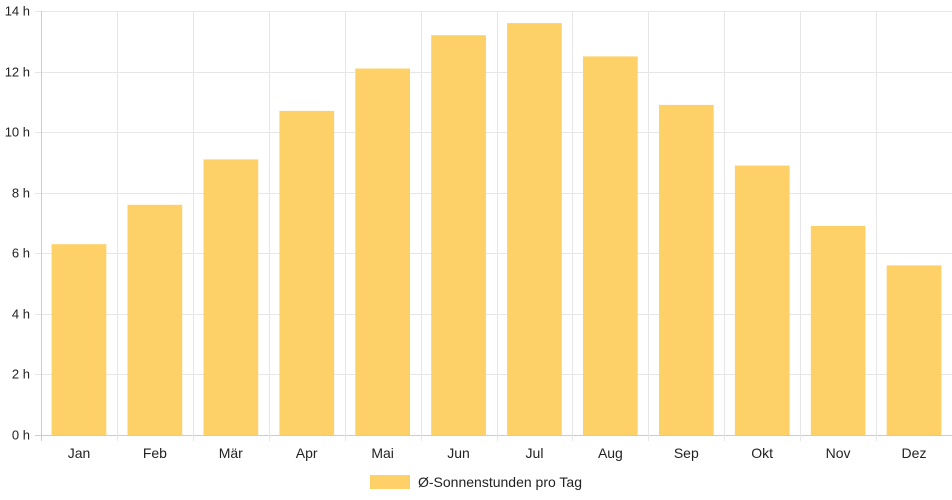 This screenshot has width=952, height=500. Describe the element at coordinates (390, 482) in the screenshot. I see `legend-swatch` at that location.